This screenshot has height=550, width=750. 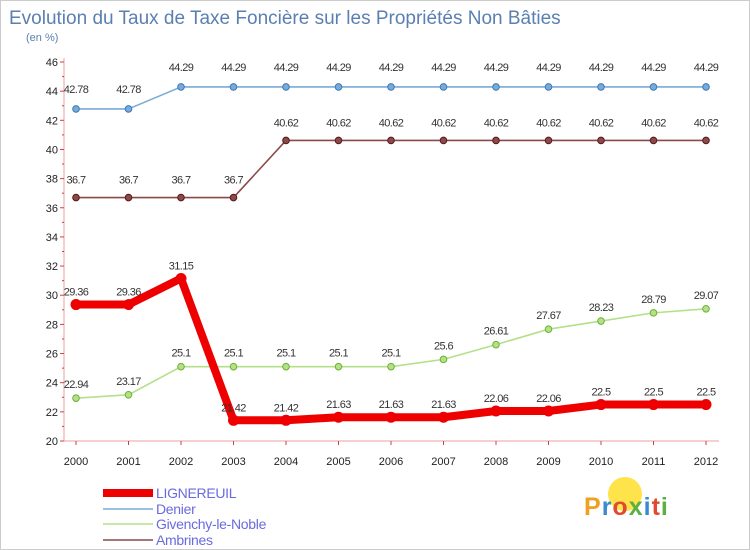 What do you see at coordinates (607, 507) in the screenshot?
I see `logo-letter: r` at bounding box center [607, 507].